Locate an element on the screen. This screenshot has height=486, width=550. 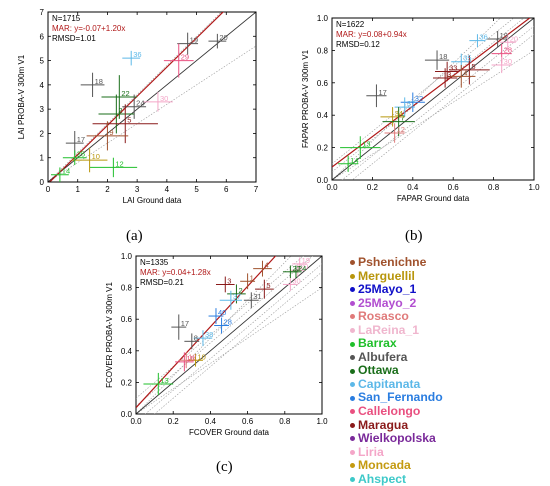
legend-label: Maragua is located at coordinates (383, 424).